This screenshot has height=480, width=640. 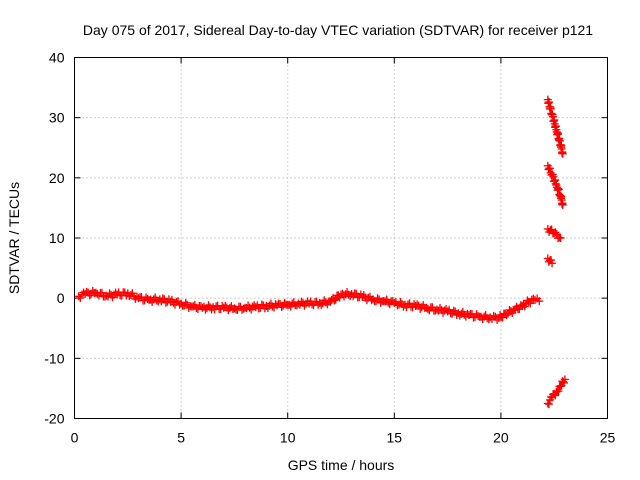 I want to click on y-tick-label: -20, so click(x=54, y=419).